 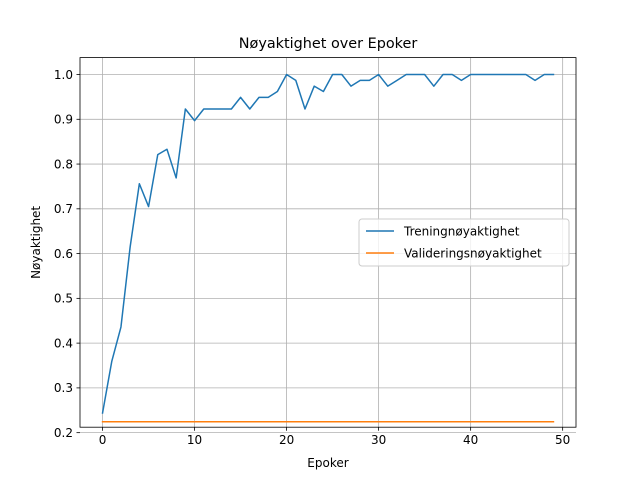 I want to click on y-tick-label: 0.9, so click(x=63, y=120).